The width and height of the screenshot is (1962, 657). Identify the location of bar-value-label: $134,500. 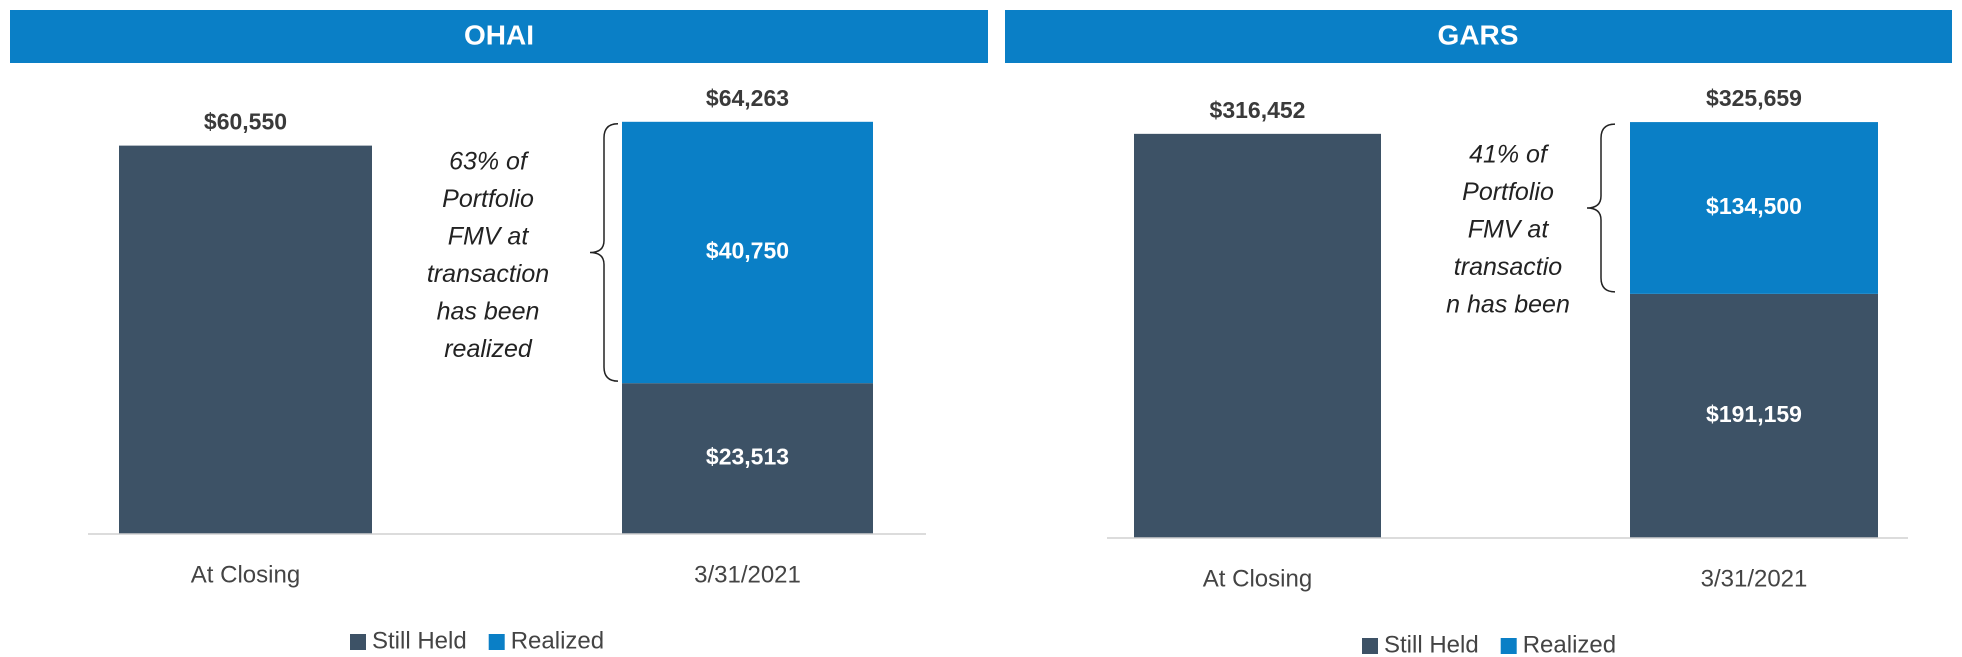
(1754, 206).